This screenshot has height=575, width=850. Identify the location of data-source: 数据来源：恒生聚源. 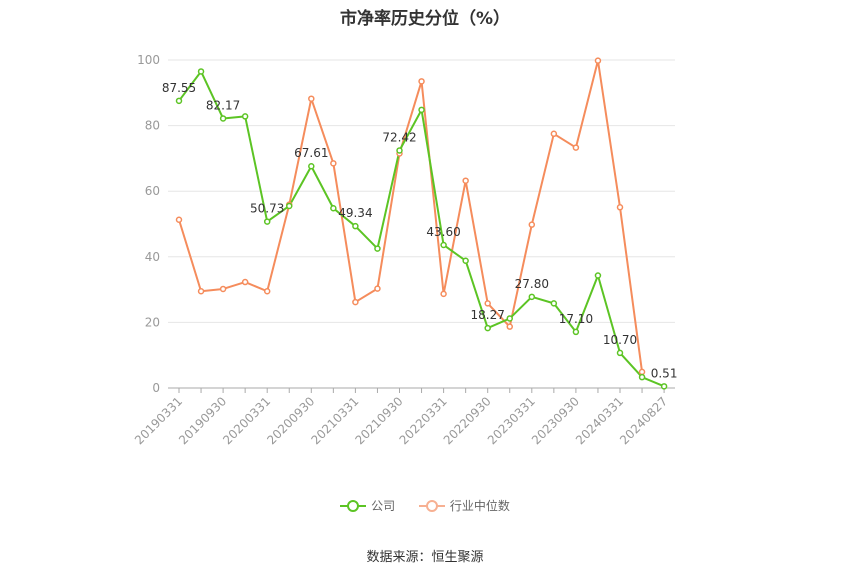
(425, 557).